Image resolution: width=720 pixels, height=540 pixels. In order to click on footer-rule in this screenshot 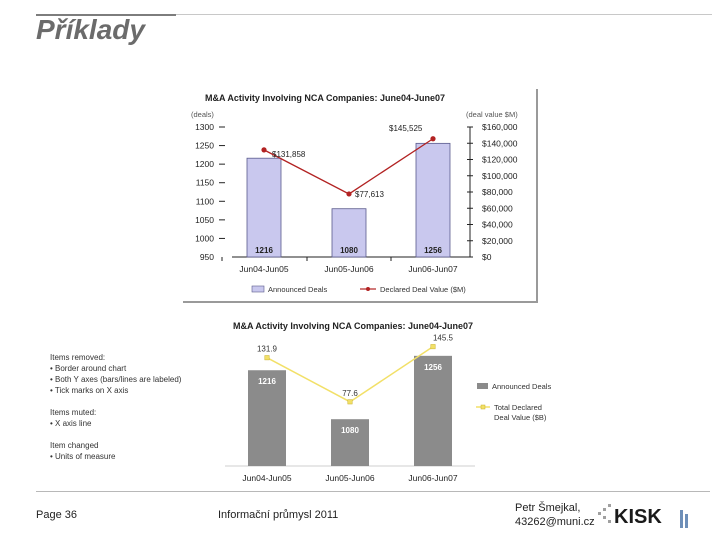, I will do `click(373, 491)`.